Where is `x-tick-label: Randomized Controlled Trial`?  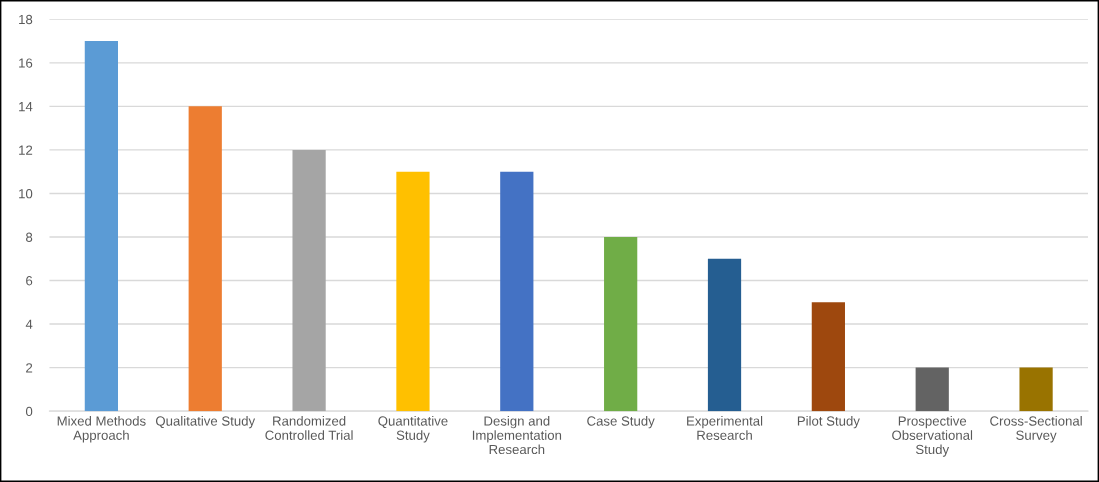
x-tick-label: Randomized Controlled Trial is located at coordinates (309, 428).